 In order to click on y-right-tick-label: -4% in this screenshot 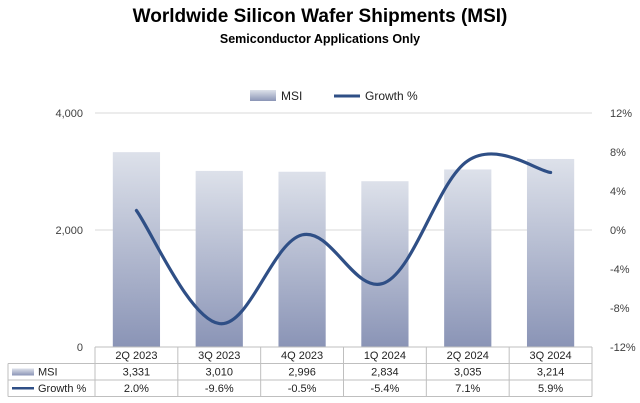, I will do `click(620, 270)`.